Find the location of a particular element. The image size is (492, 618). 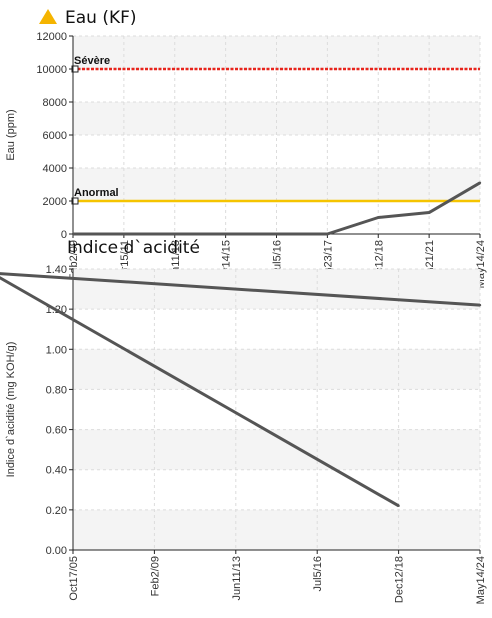

y-tick-label: 1.00 is located at coordinates (56, 350).